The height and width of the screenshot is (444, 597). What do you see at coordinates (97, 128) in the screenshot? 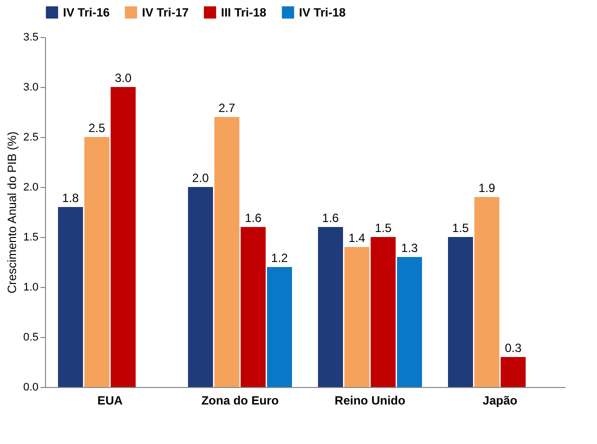
I see `data-label: 2.5` at bounding box center [97, 128].